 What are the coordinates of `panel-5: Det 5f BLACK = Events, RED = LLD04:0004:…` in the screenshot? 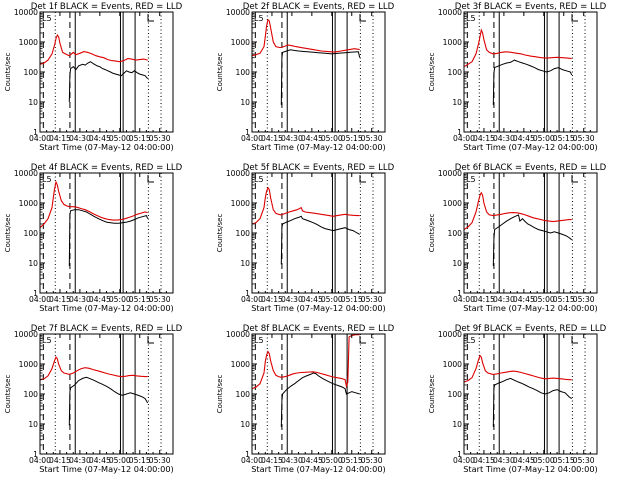 It's located at (305, 238).